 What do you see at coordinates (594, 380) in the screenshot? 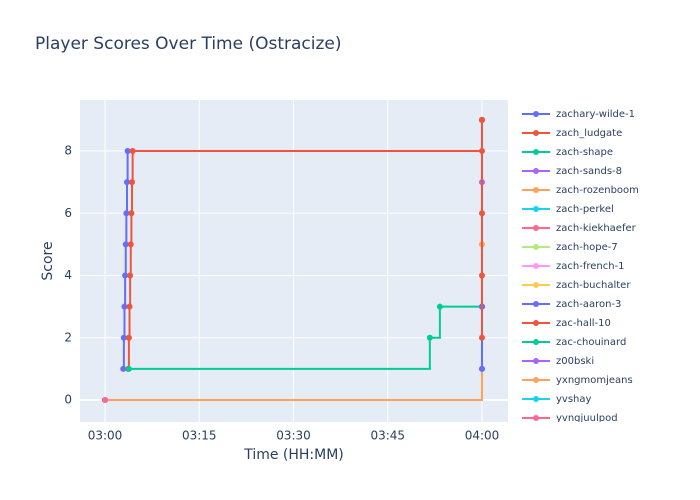
I see `legend-label: yxngmomjeans` at bounding box center [594, 380].